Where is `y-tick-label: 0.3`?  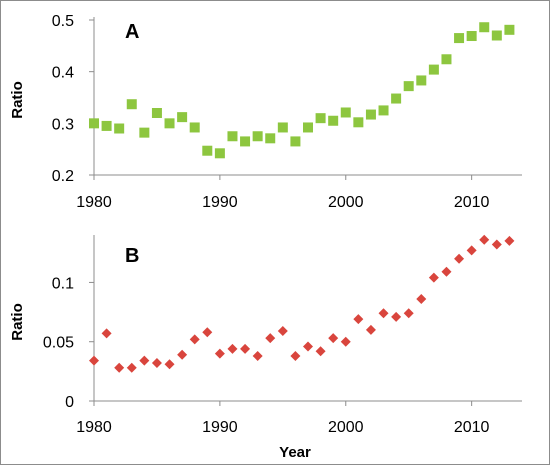 y-tick-label: 0.3 is located at coordinates (63, 124).